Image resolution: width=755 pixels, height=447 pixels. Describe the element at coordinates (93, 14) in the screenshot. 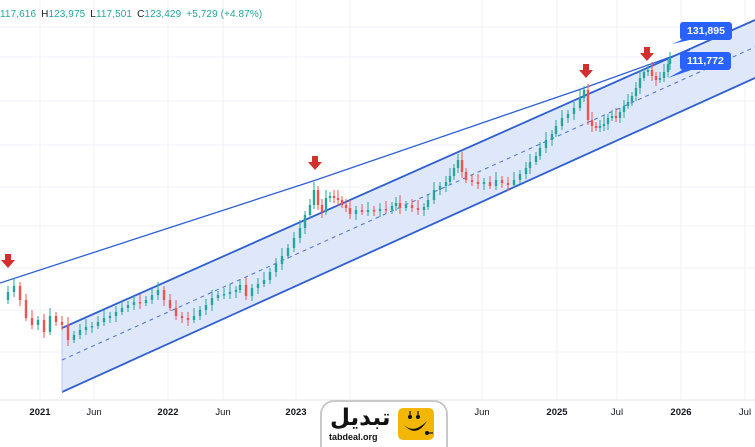

I see `low-label: L` at that location.